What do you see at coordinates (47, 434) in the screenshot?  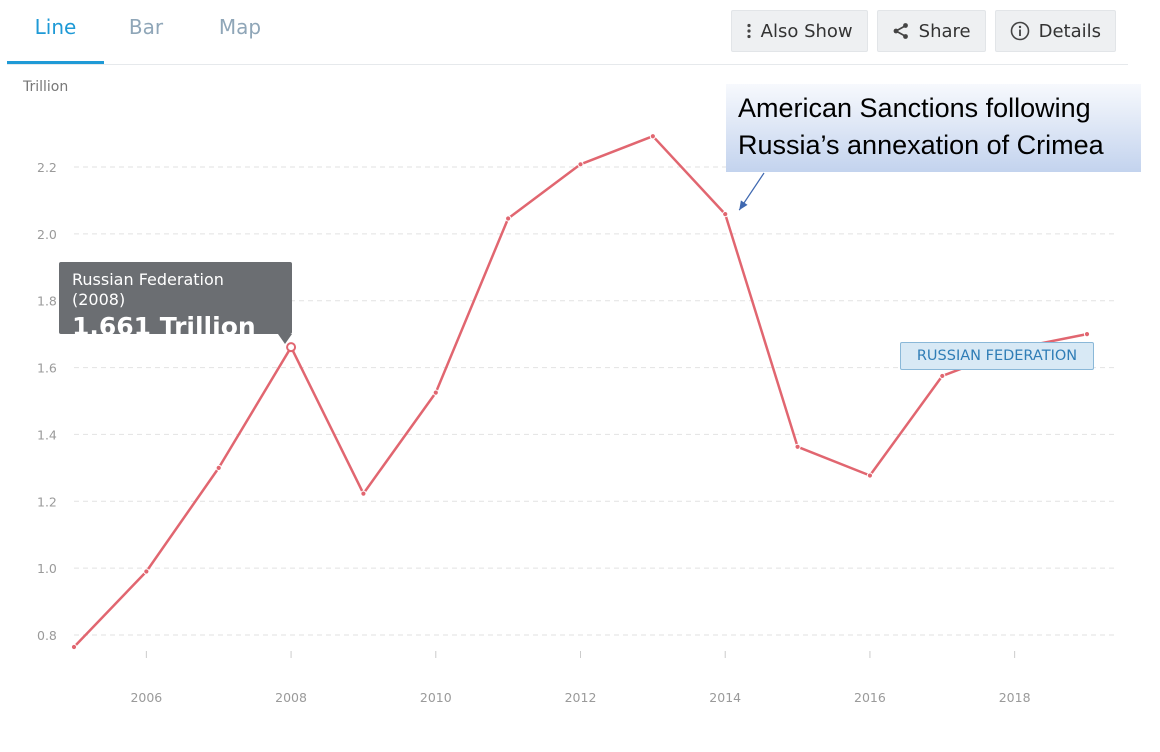 I see `y-tick-label: 1.4` at bounding box center [47, 434].